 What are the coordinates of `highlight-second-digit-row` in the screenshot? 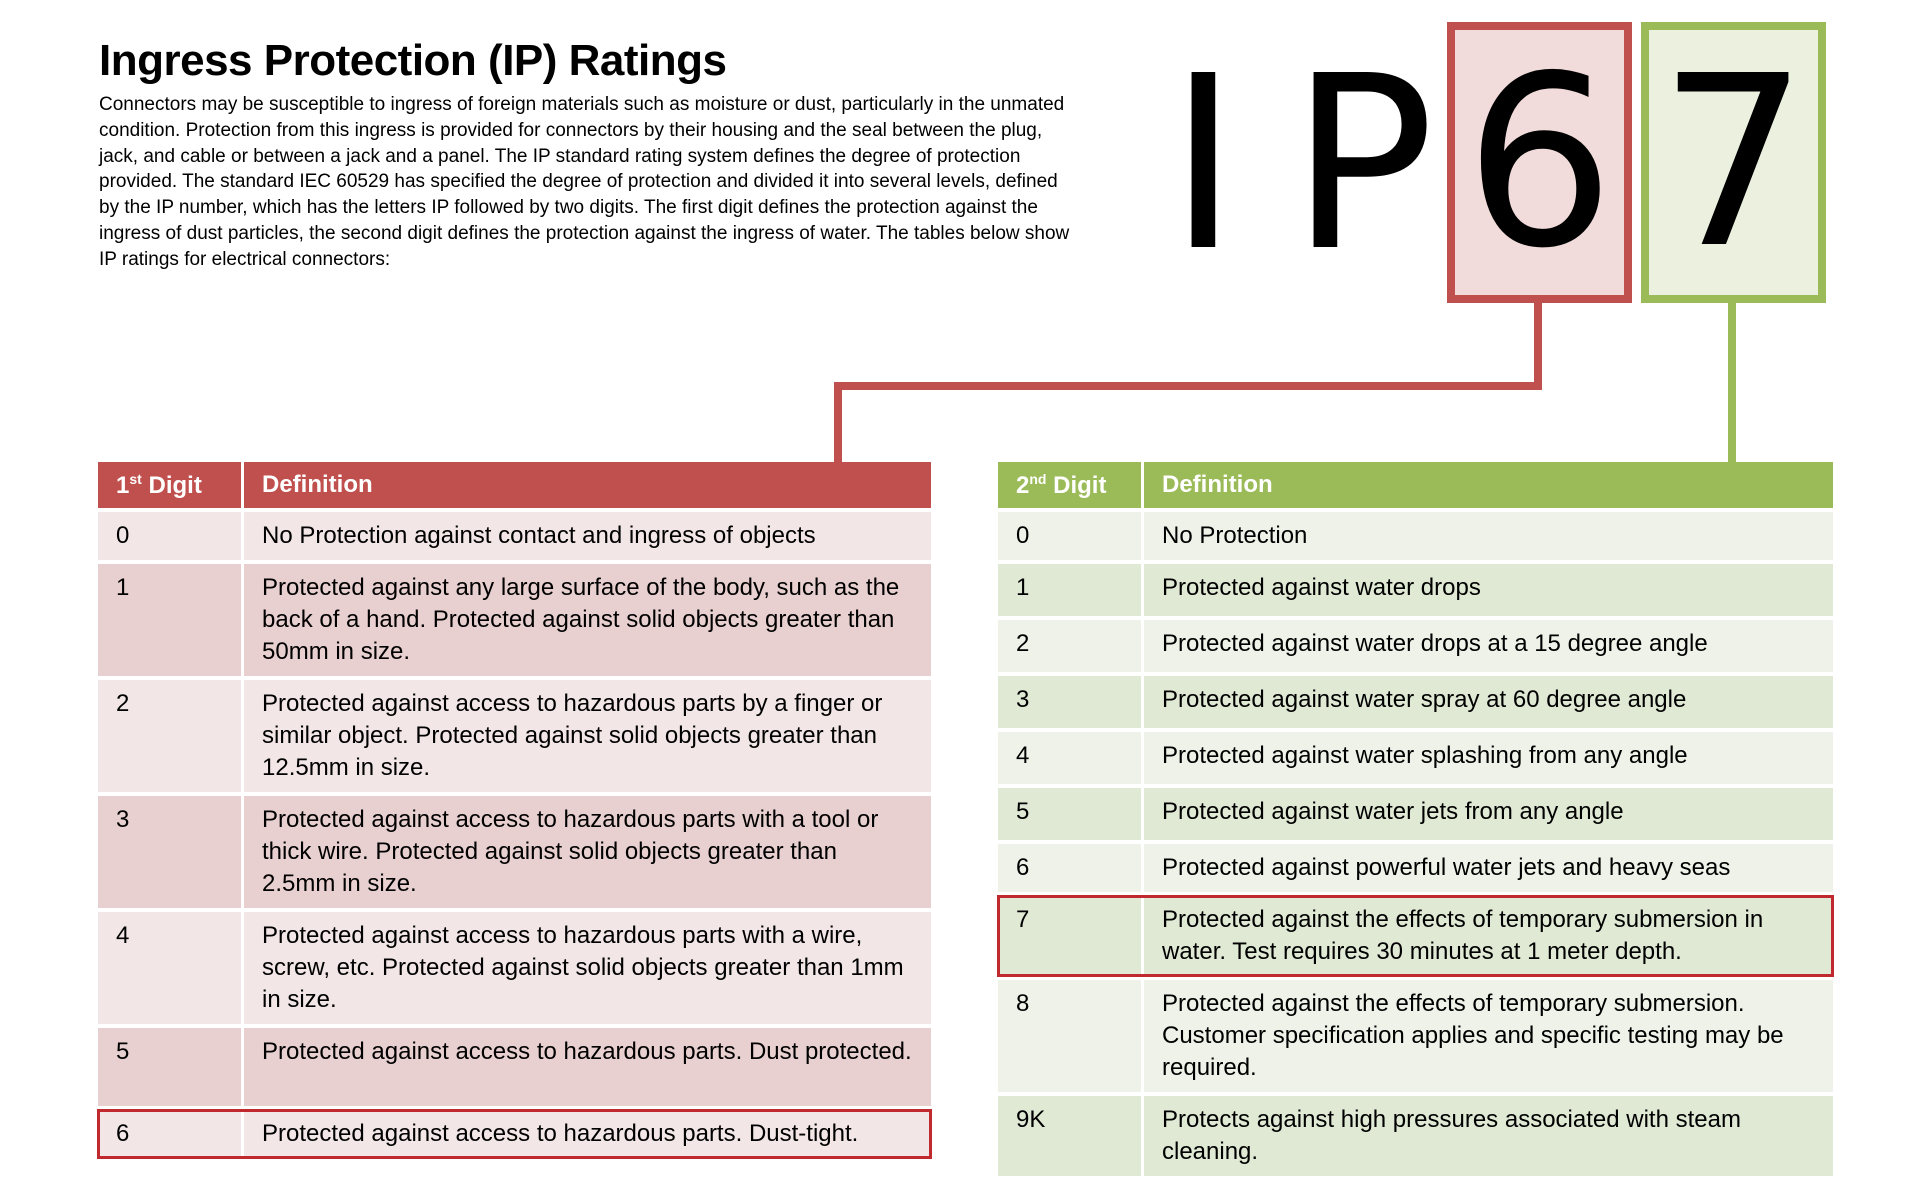 It's located at (1415, 936).